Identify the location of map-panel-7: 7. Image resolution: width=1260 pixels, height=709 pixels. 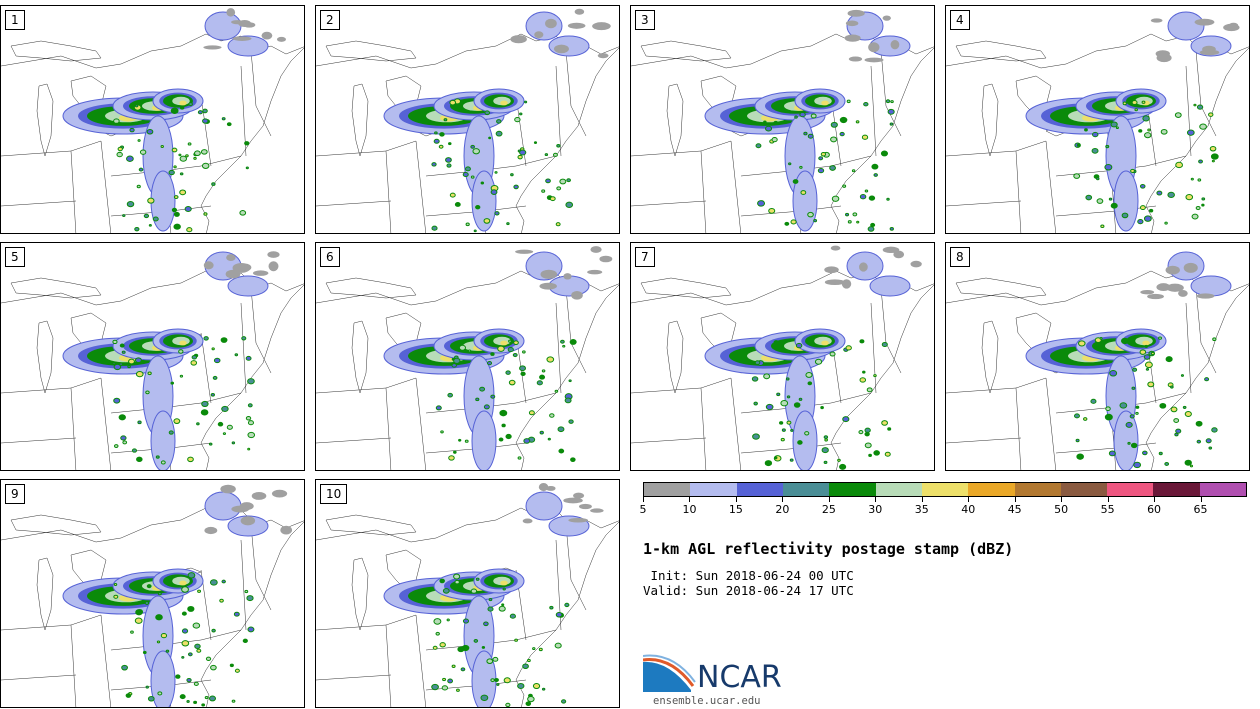
(782, 356).